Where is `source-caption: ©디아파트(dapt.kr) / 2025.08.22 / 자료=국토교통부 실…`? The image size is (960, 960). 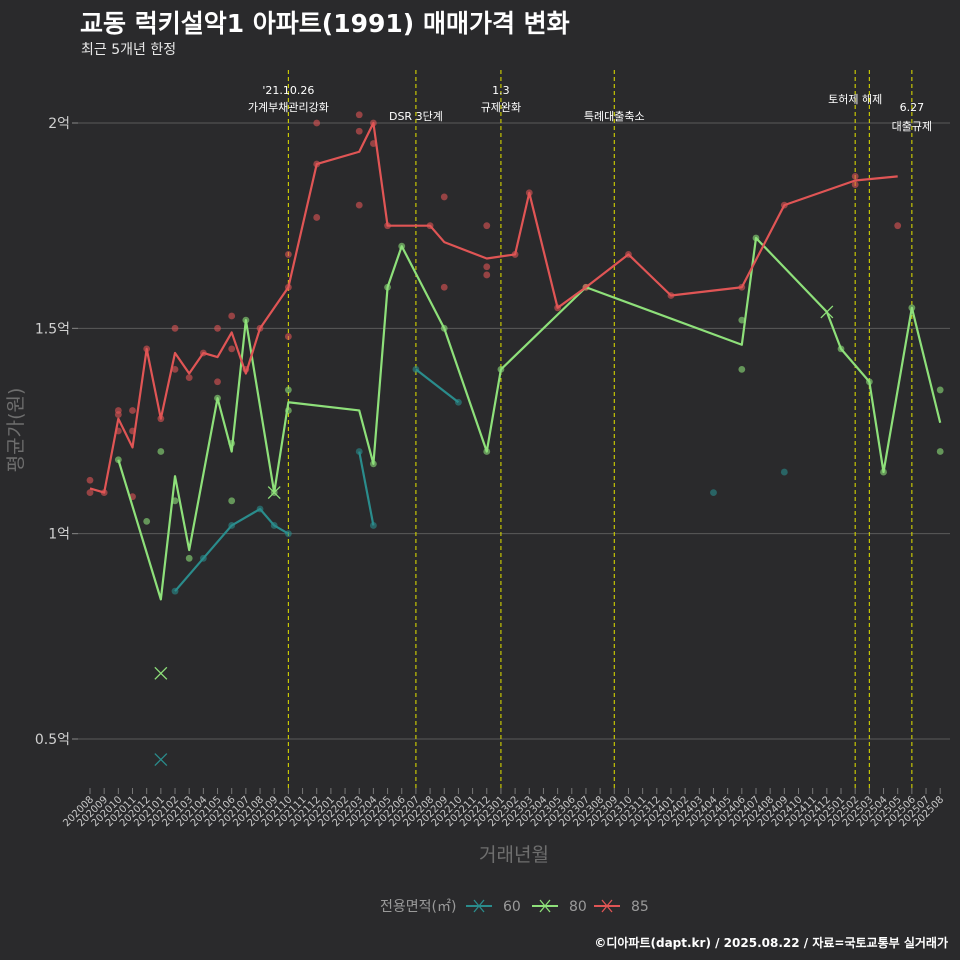 source-caption: ©디아파트(dapt.kr) / 2025.08.22 / 자료=국토교통부 실… is located at coordinates (771, 943).